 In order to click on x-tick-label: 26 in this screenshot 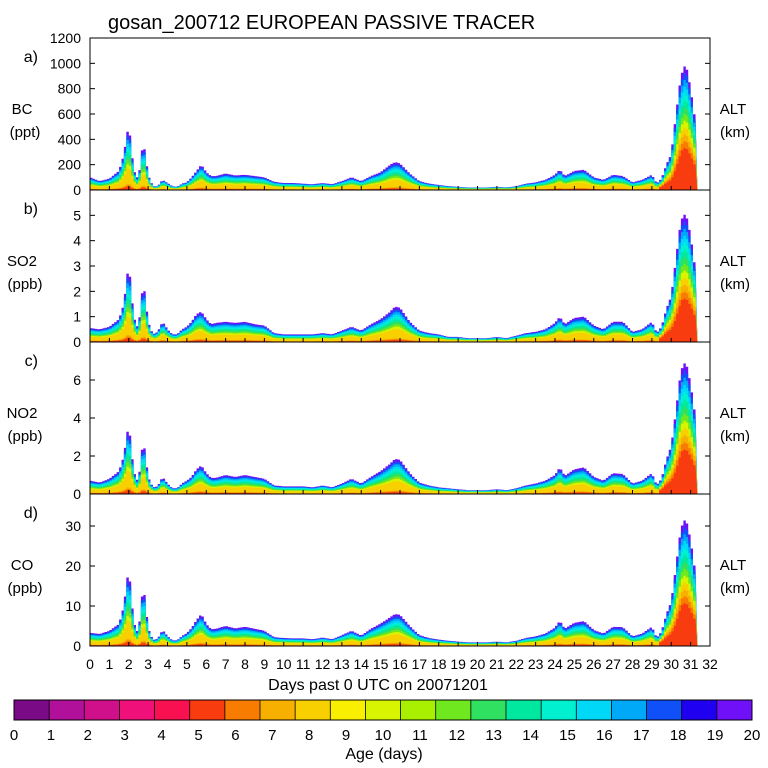, I will do `click(594, 664)`.